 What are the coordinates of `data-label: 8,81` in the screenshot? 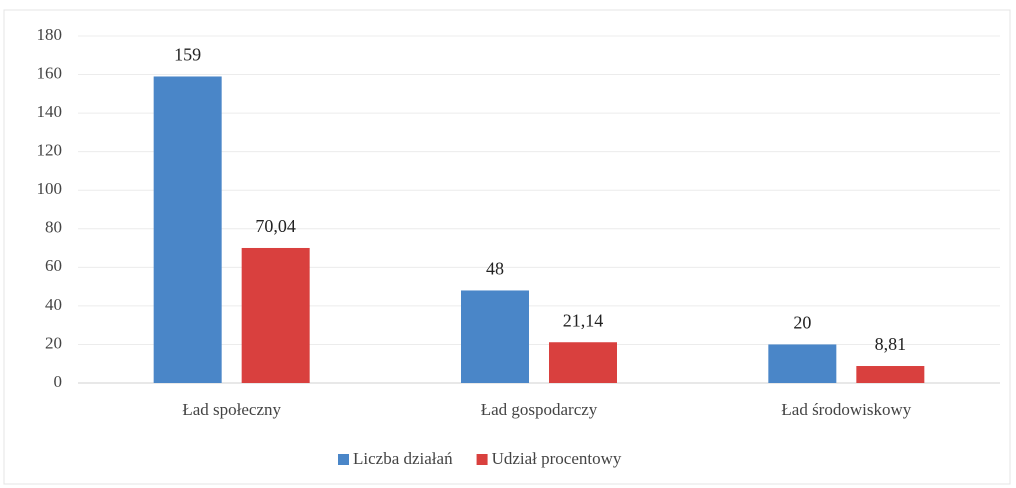 It's located at (891, 344).